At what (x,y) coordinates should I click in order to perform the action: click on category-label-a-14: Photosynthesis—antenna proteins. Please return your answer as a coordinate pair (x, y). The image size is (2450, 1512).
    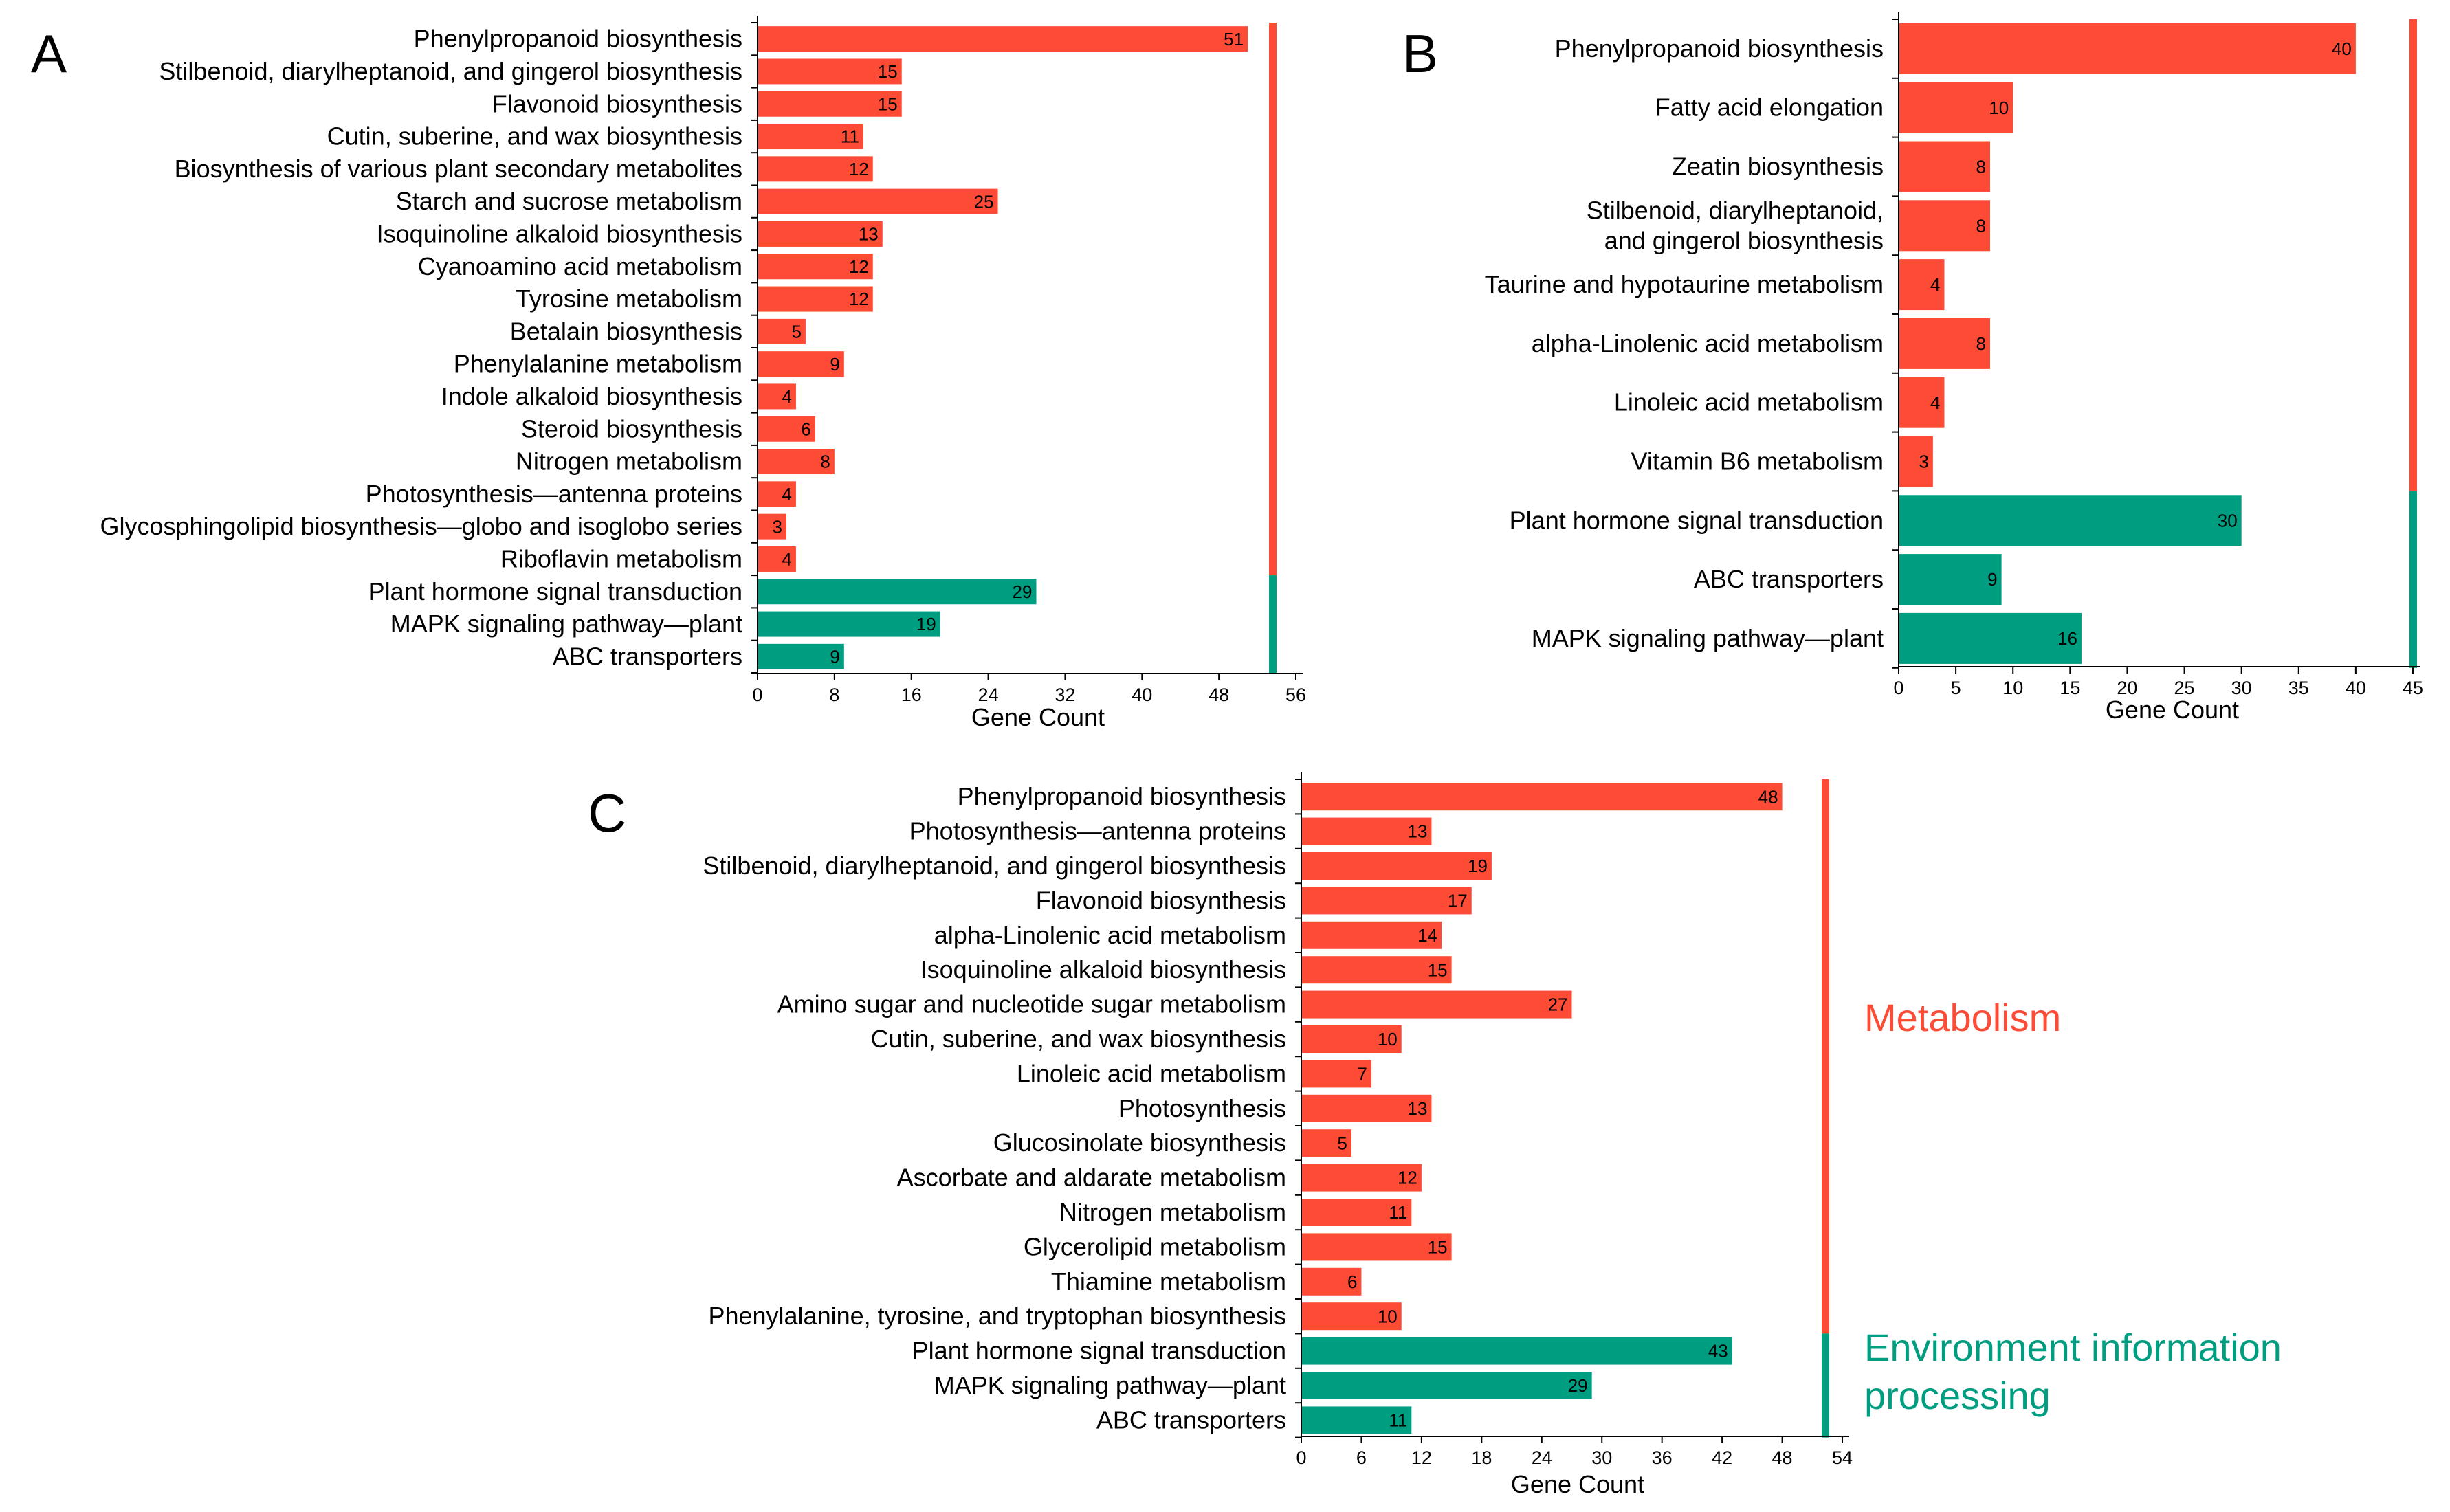
    Looking at the image, I should click on (554, 494).